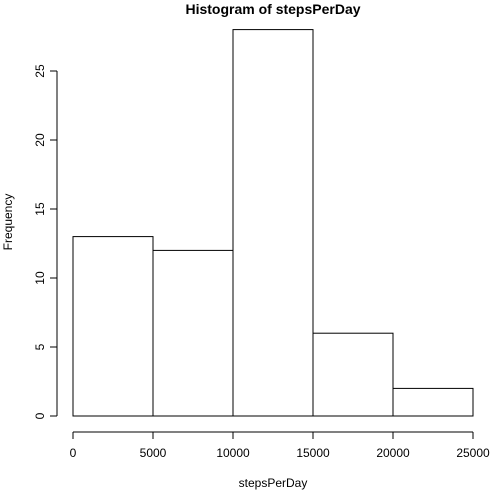 This screenshot has height=504, width=504. I want to click on x-tick-label-10000: 10000, so click(233, 453).